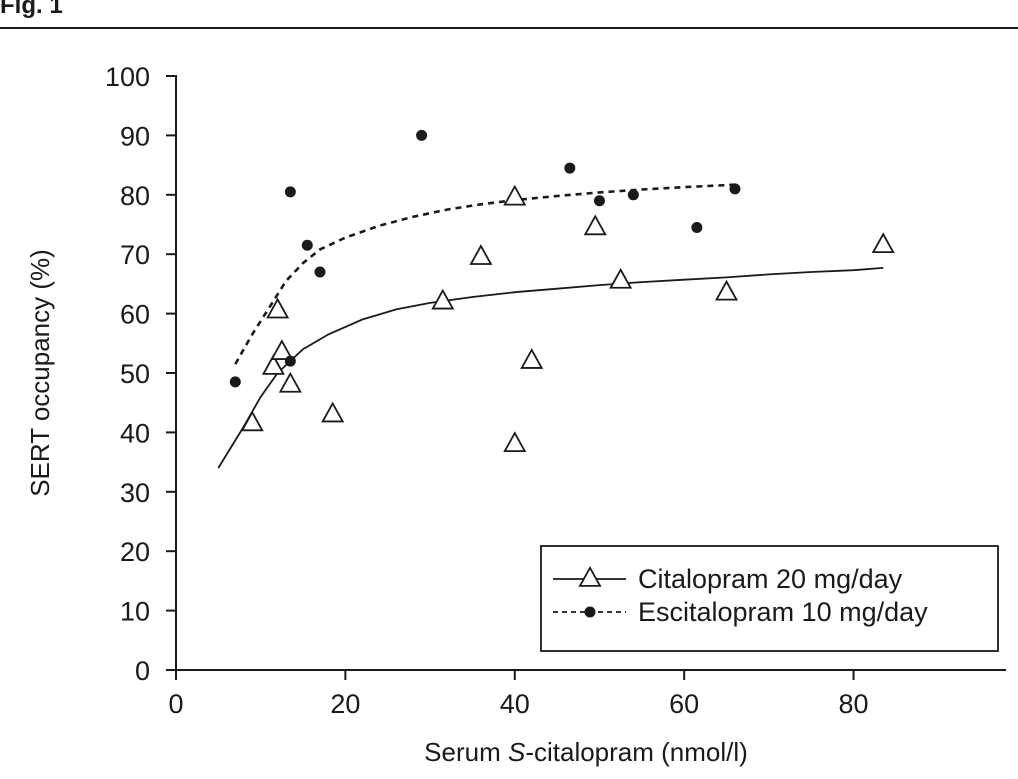 This screenshot has width=1018, height=779. I want to click on legend-triangle-icon, so click(590, 576).